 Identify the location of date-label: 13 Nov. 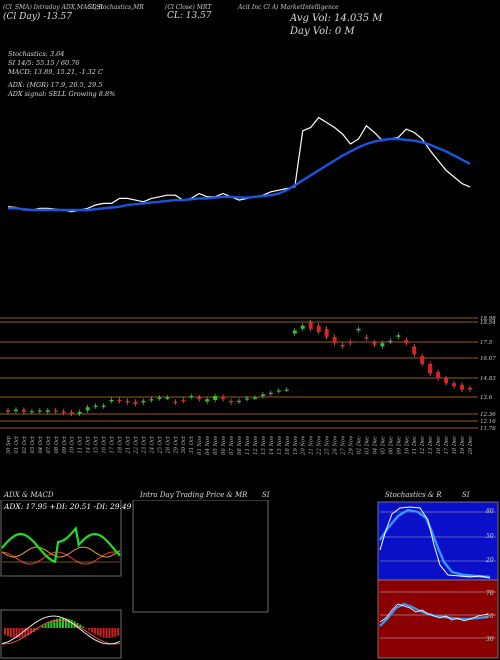
(264, 445).